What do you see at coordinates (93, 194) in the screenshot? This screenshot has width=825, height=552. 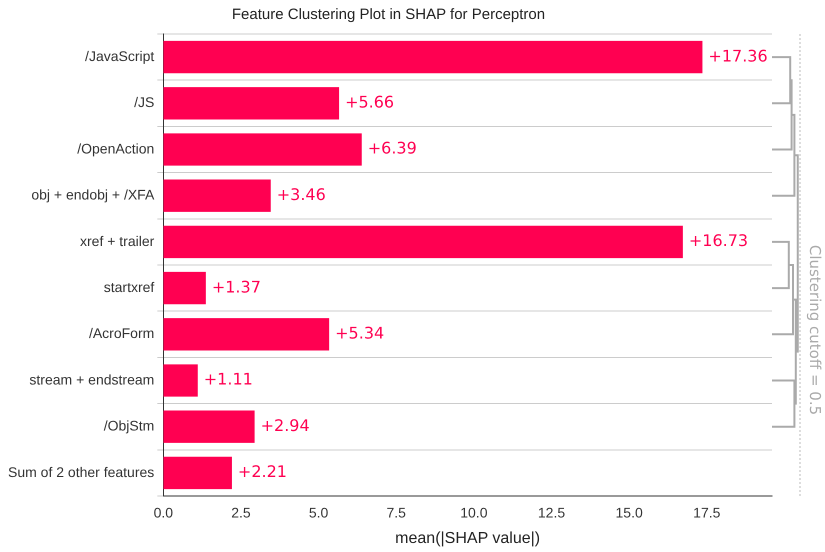 I see `y-tick-label: obj + endobj + /XFA` at bounding box center [93, 194].